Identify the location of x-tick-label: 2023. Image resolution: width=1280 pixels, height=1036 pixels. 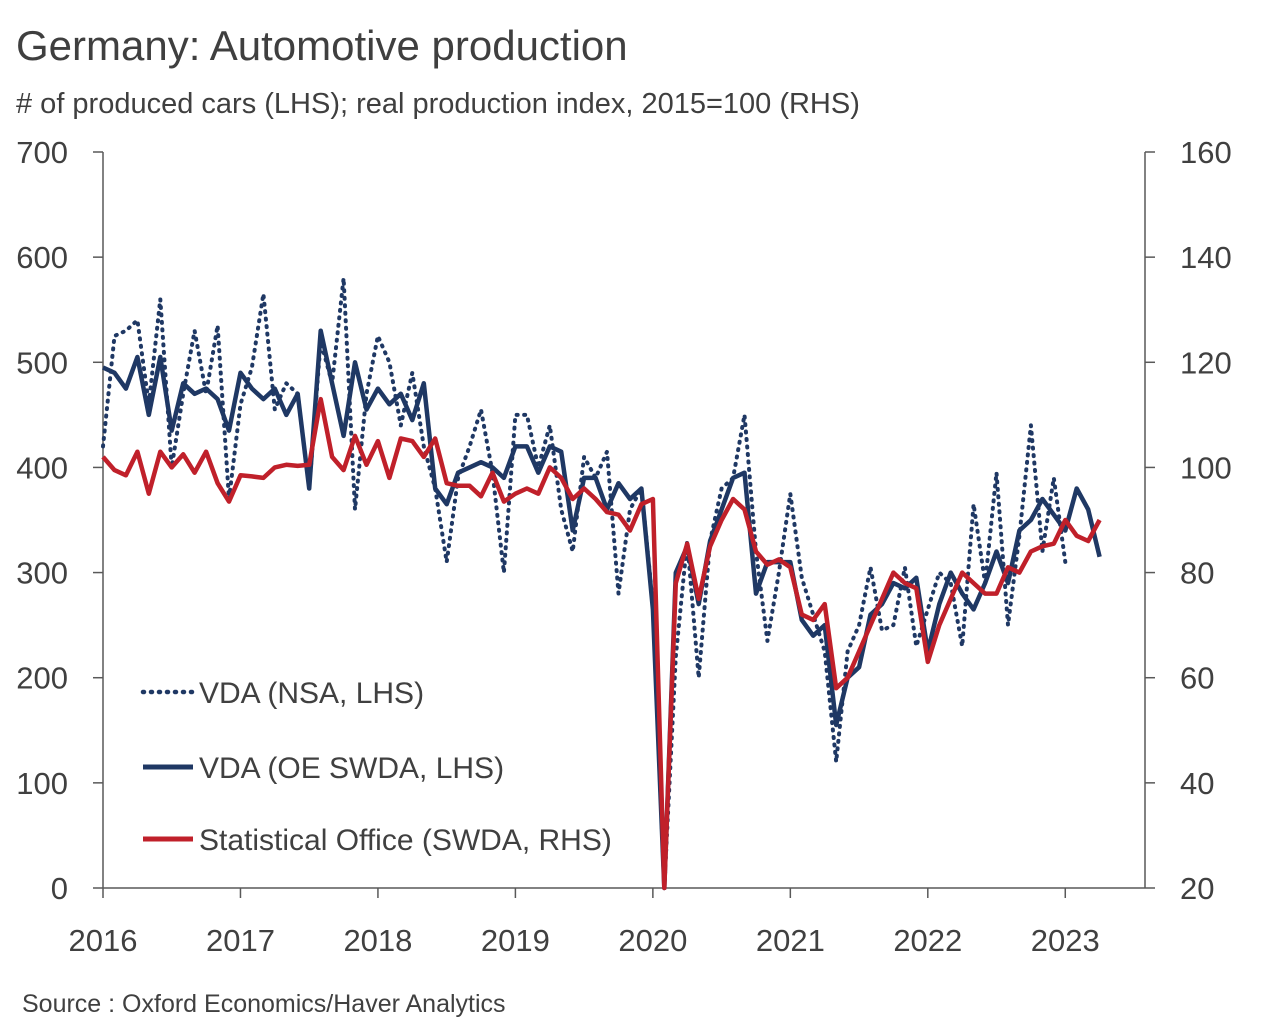
(1065, 940).